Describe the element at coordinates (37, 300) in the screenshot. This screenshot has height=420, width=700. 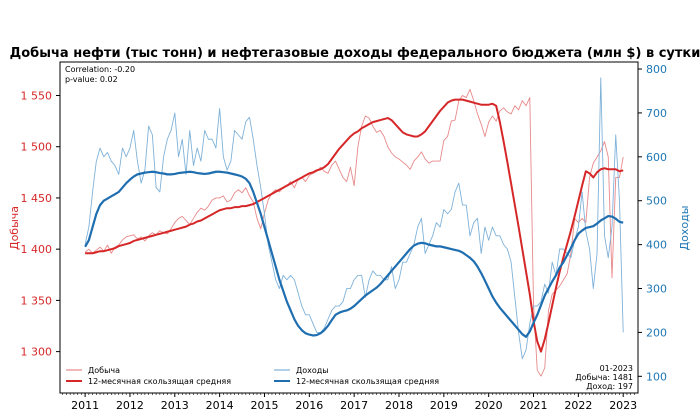
I see `left-tick-label: 1 350` at that location.